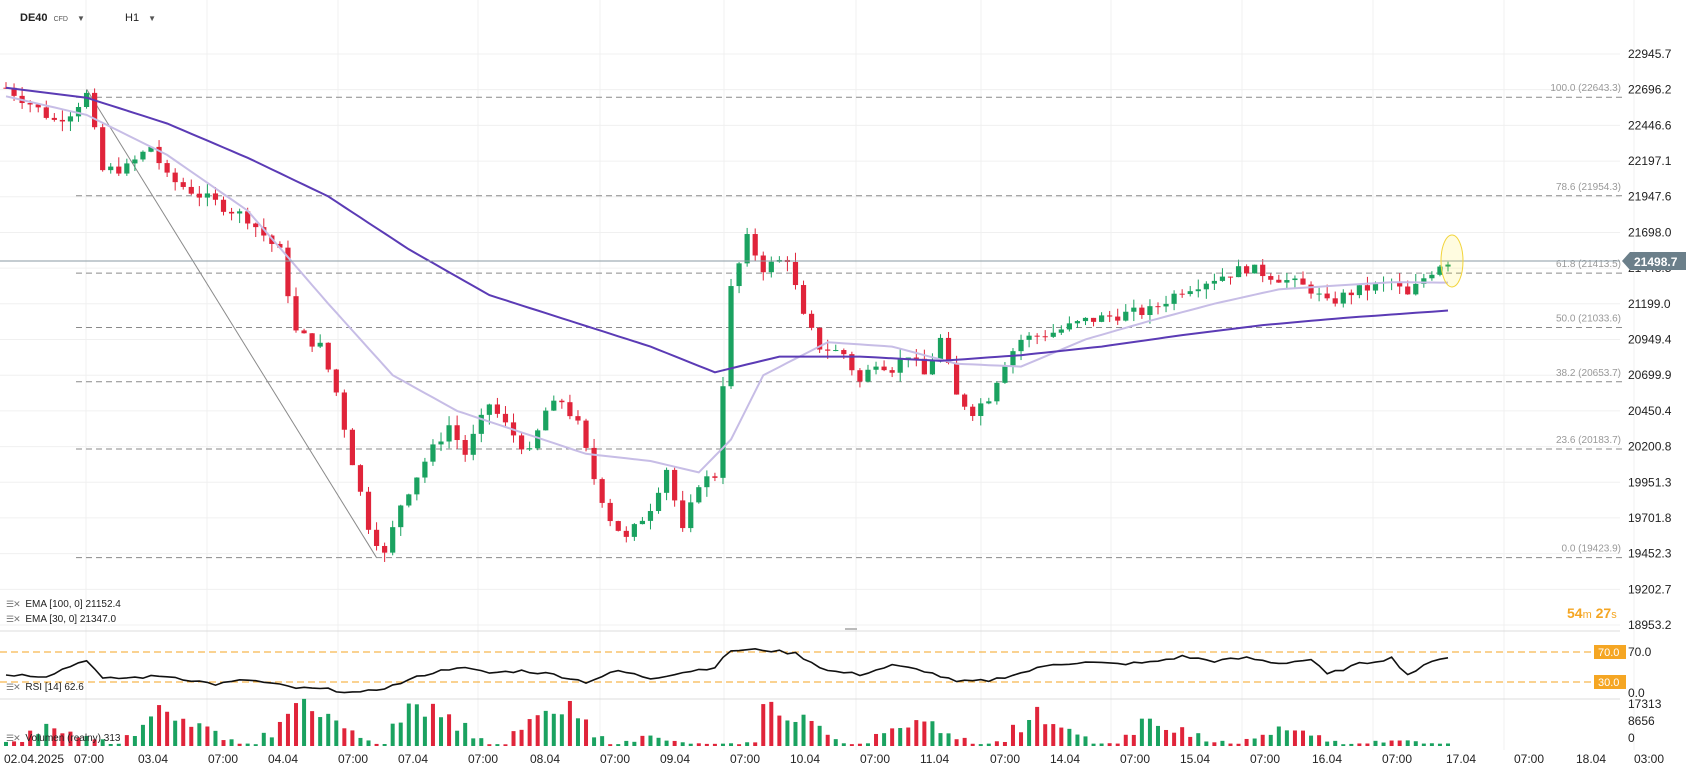 This screenshot has height=770, width=1691. Describe the element at coordinates (1645, 704) in the screenshot. I see `volume-axis-label: 17313` at that location.